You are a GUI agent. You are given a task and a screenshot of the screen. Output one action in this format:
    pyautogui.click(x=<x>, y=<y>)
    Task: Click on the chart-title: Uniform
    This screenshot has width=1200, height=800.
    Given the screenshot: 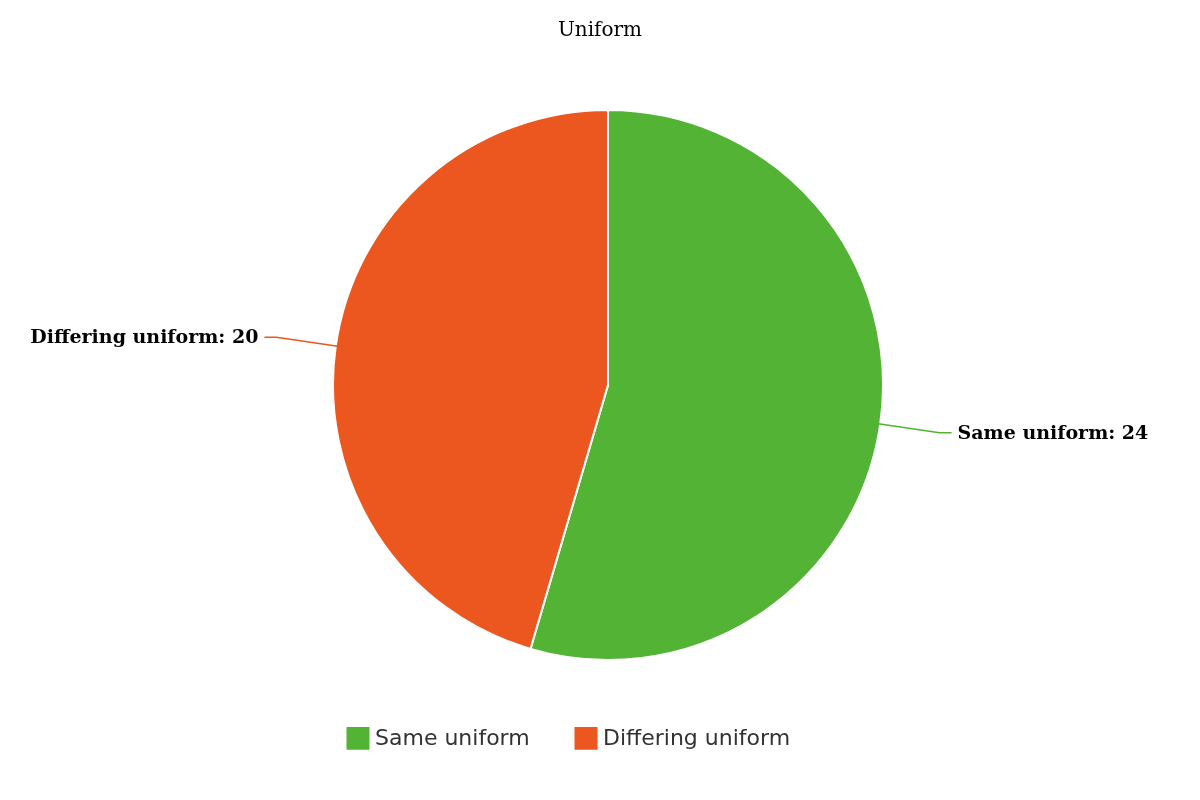 What is the action you would take?
    pyautogui.click(x=600, y=29)
    